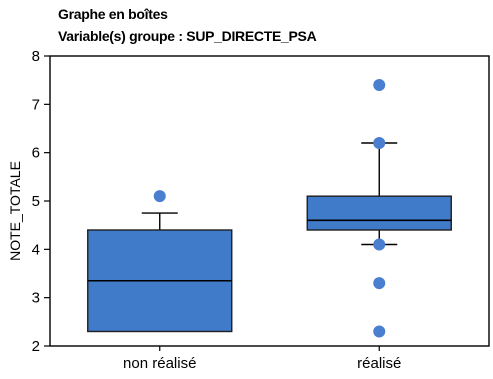 This screenshot has width=493, height=379. What do you see at coordinates (15, 211) in the screenshot?
I see `y-axis-label: NOTE_TOTALE` at bounding box center [15, 211].